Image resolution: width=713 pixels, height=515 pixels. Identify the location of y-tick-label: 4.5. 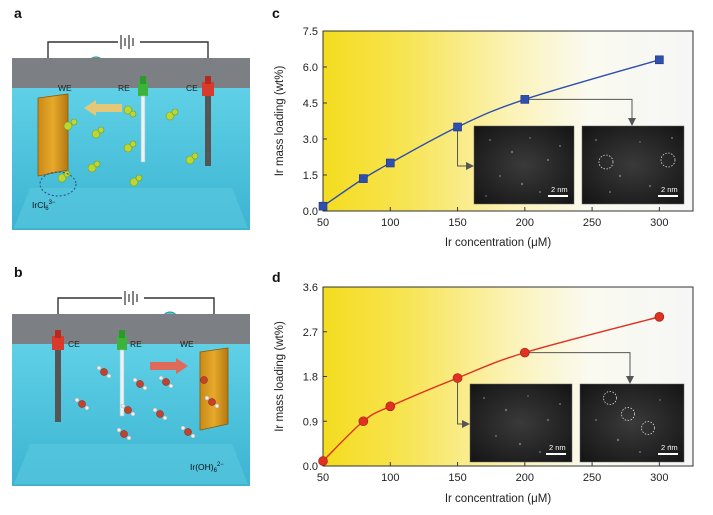
(310, 104).